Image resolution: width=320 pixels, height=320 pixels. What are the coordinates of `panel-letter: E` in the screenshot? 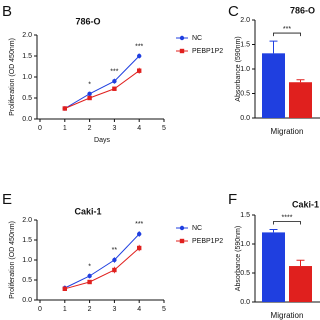 It's located at (7, 199).